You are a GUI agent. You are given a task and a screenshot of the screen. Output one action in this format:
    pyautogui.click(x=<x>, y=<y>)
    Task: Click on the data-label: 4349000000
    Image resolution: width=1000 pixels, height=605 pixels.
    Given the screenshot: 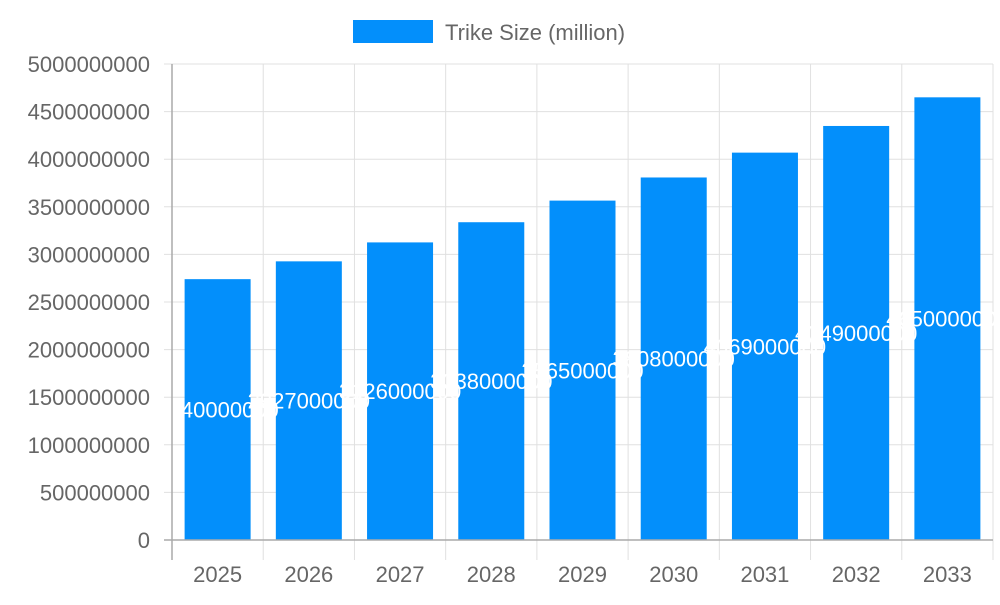 What is the action you would take?
    pyautogui.click(x=856, y=333)
    